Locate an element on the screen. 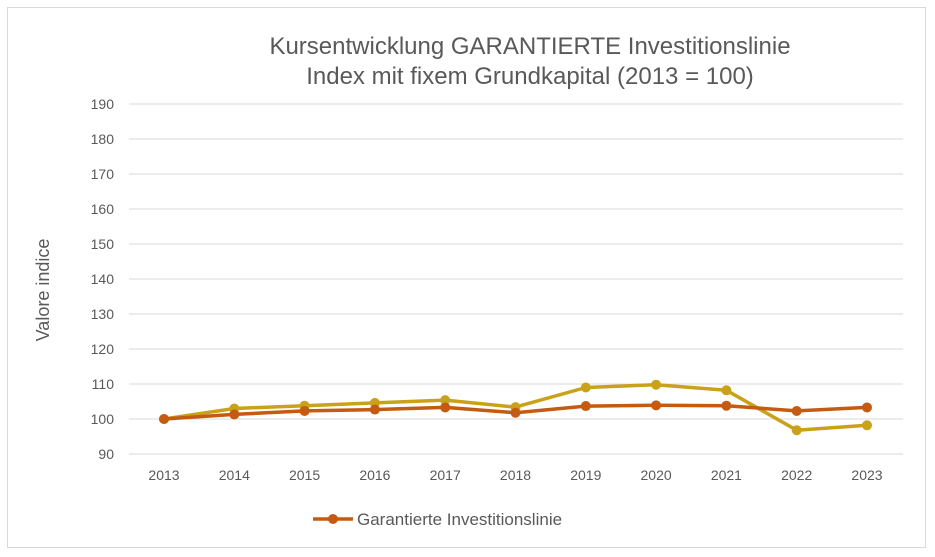 Image resolution: width=935 pixels, height=557 pixels. x-tick-label: 2016 is located at coordinates (374, 475).